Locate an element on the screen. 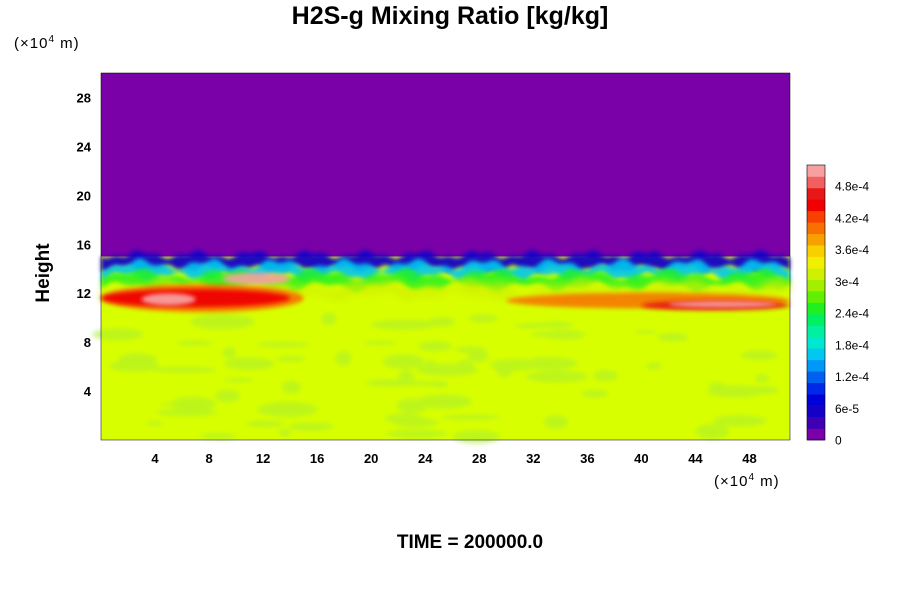 The height and width of the screenshot is (600, 900). colorbar-label: 1.8e-4 is located at coordinates (852, 345).